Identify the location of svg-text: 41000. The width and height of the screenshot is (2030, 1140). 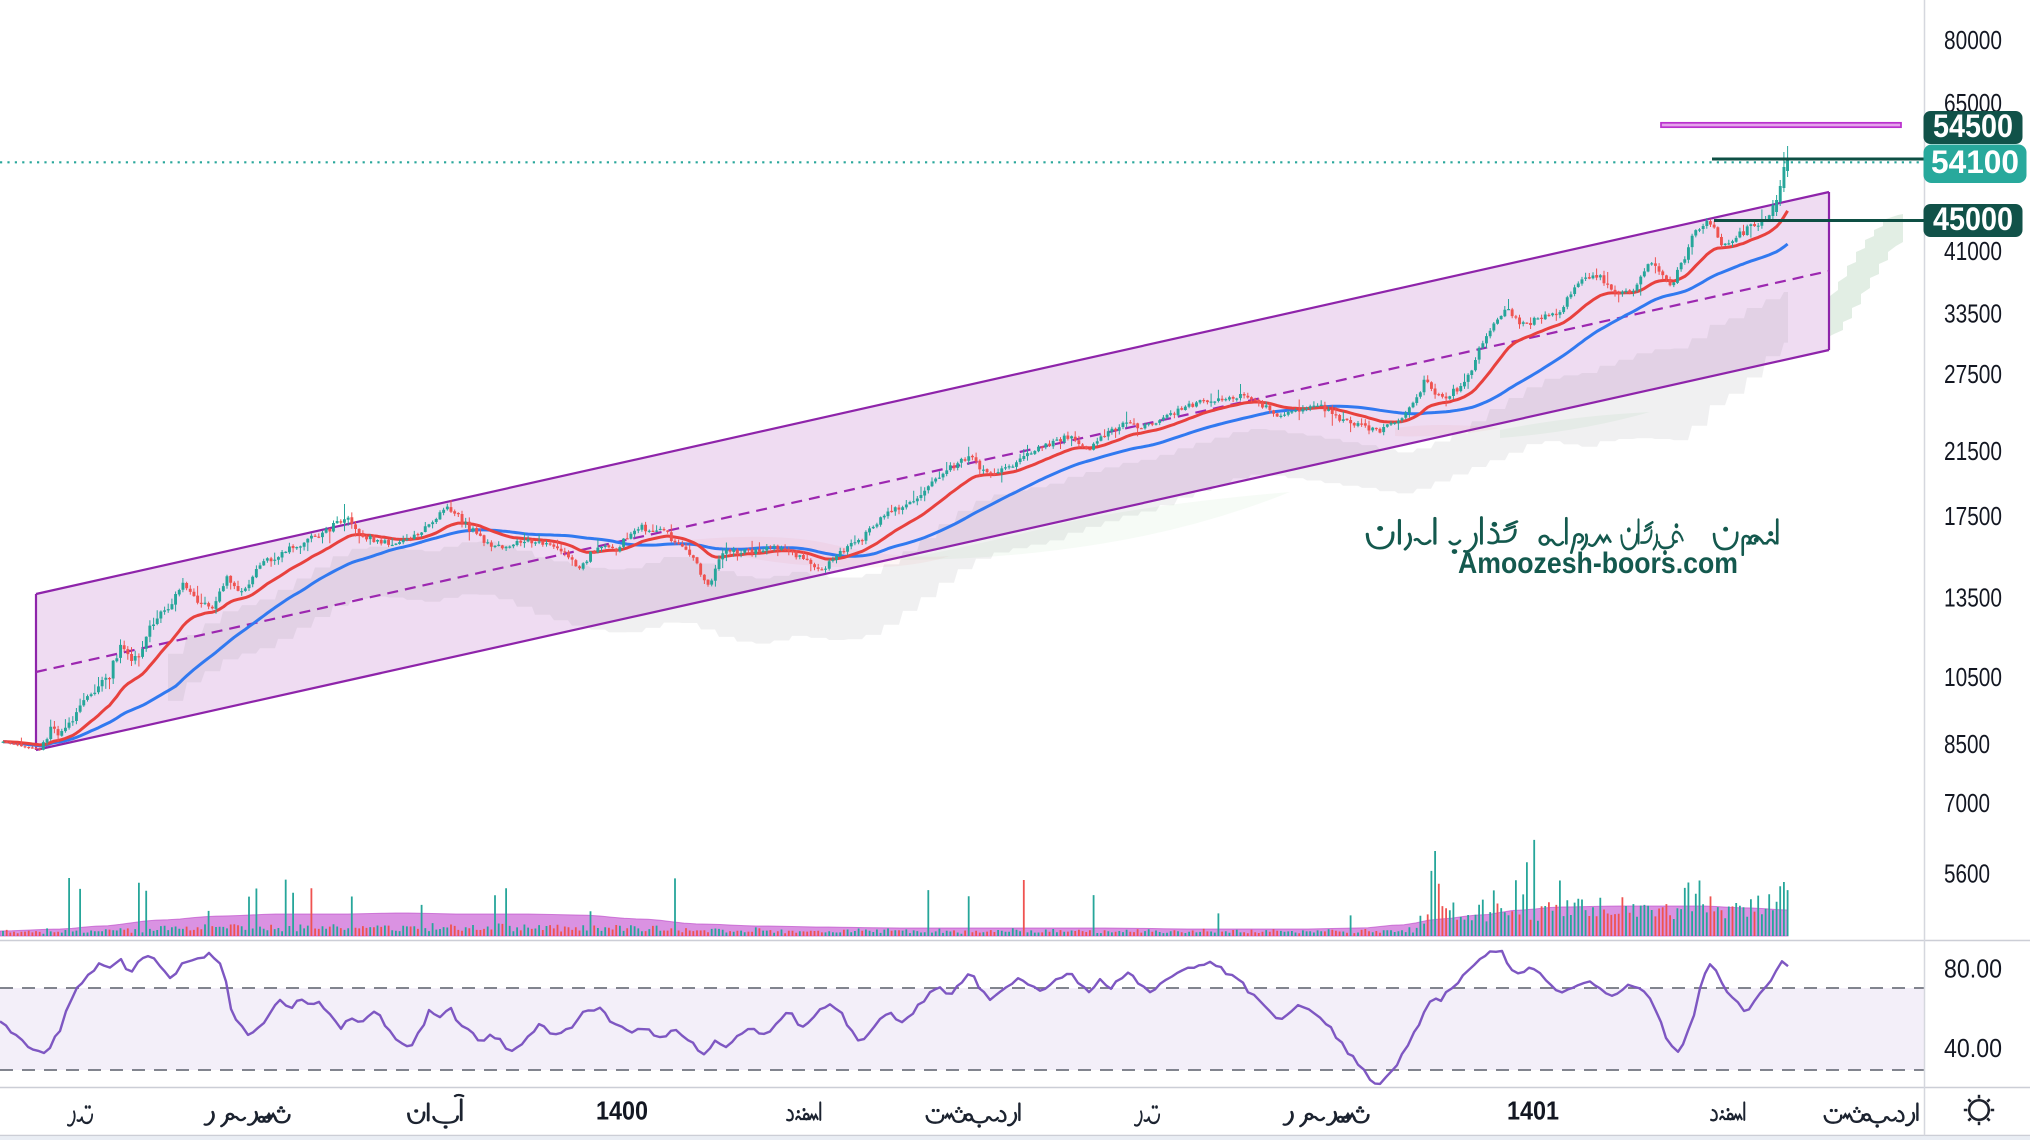
(1973, 251).